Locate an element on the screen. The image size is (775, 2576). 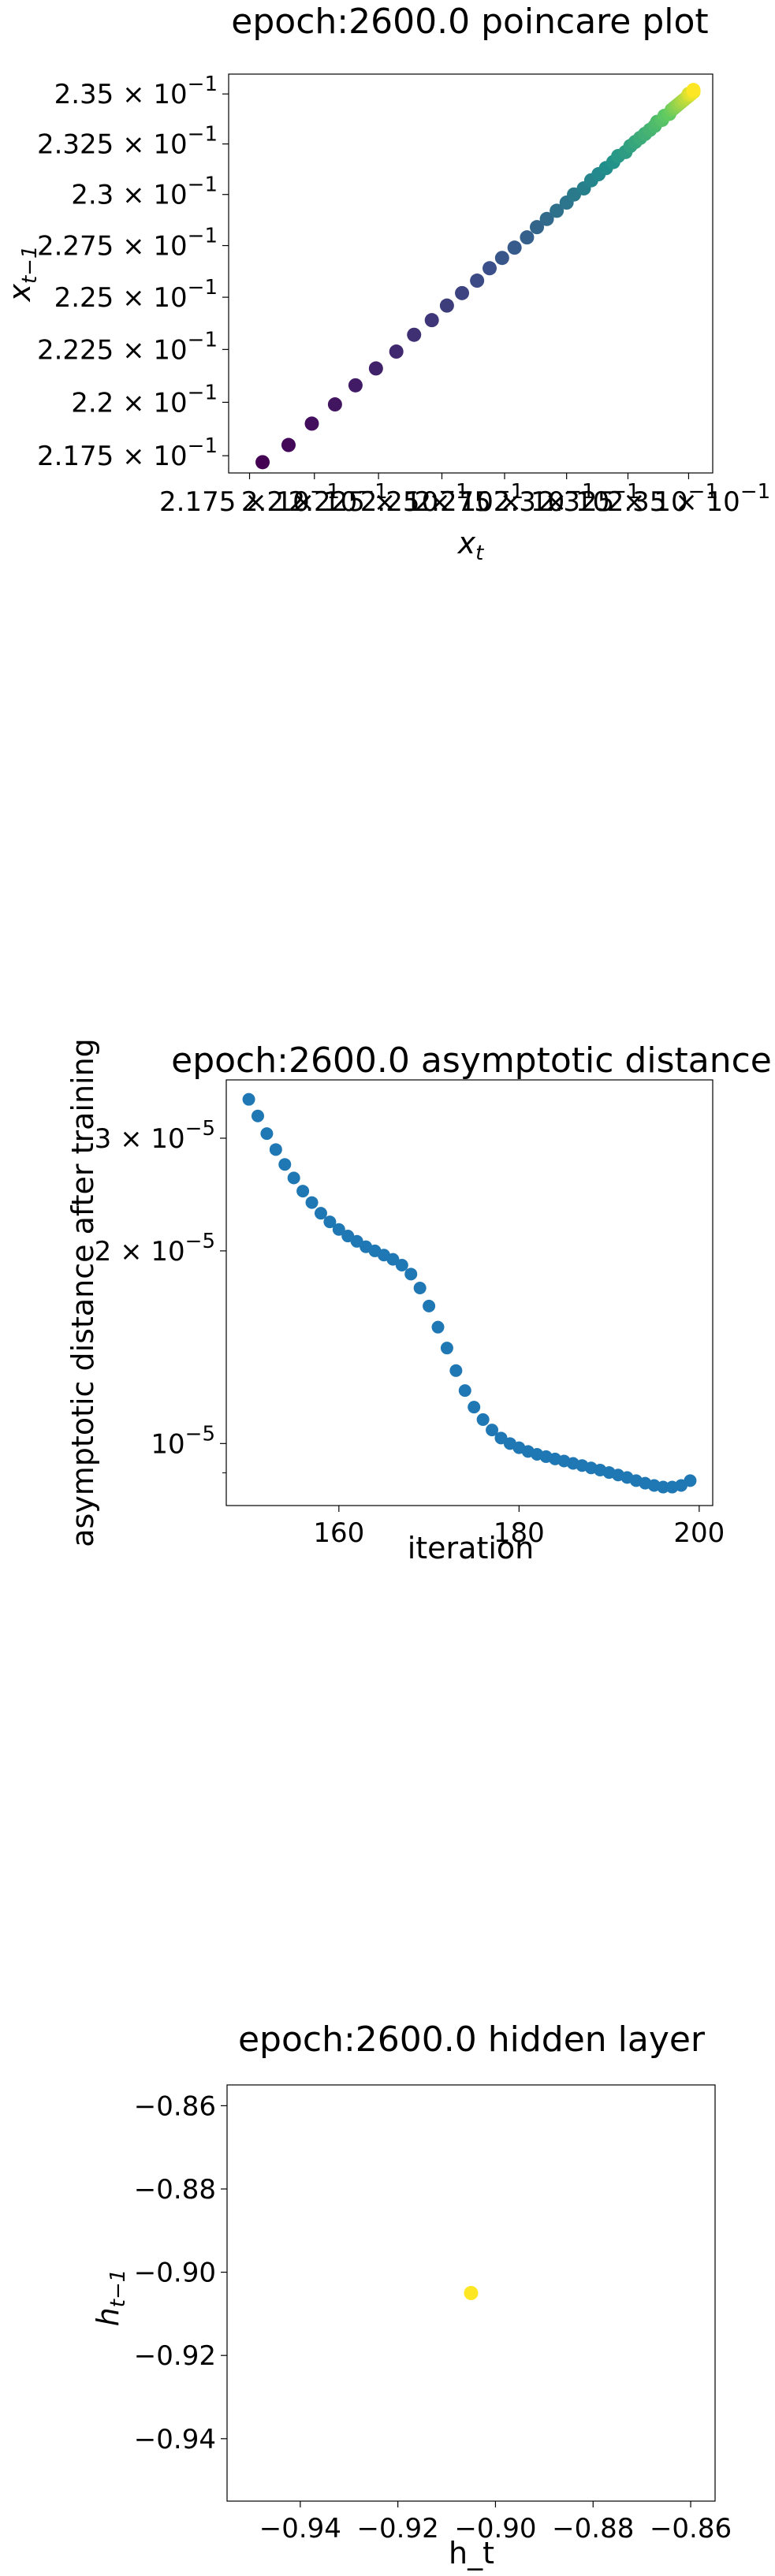
poincare-x-tick-label: 2.3 × 10⁻¹ is located at coordinates (567, 499).